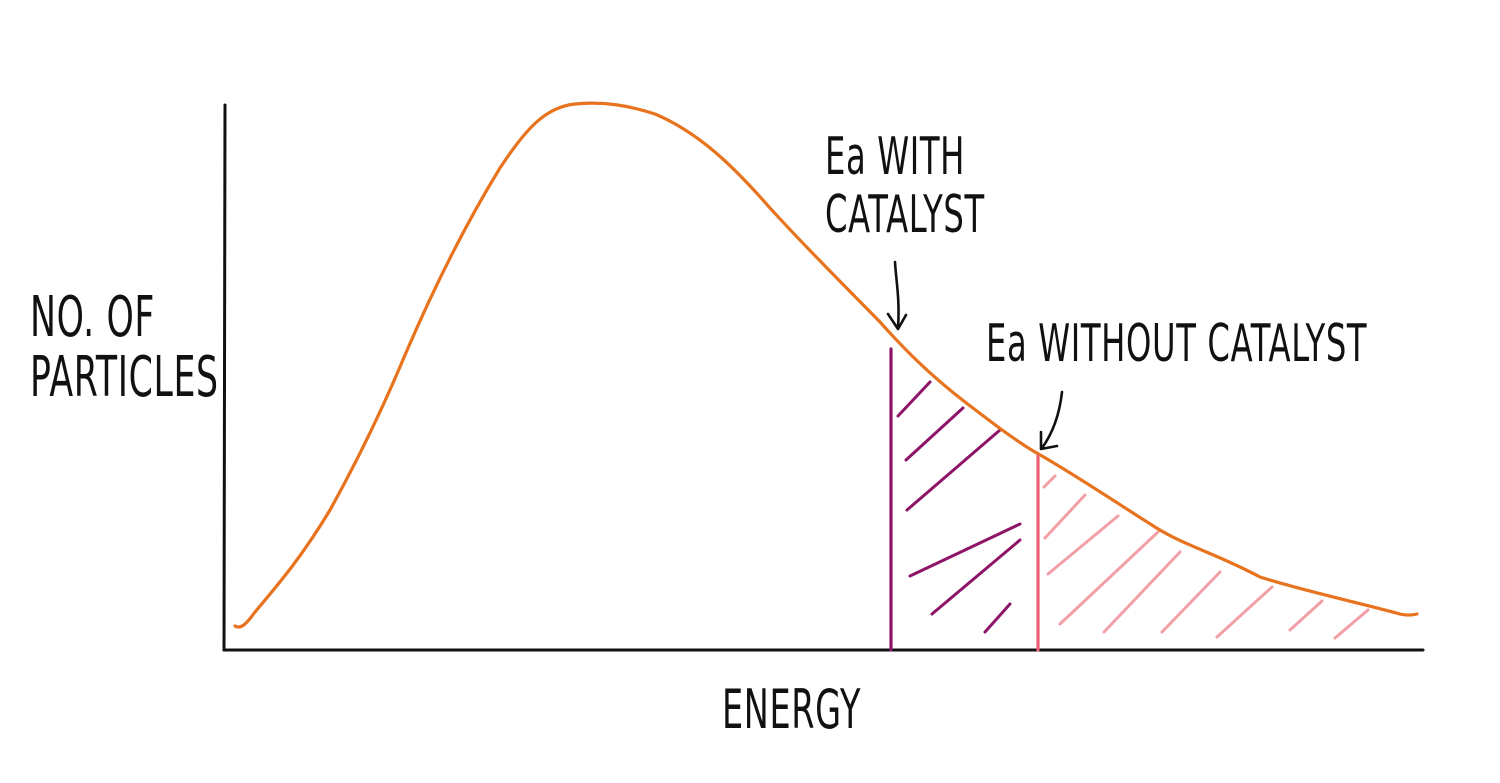 Image resolution: width=1500 pixels, height=783 pixels. I want to click on arrow-without-catalyst, so click(1051, 420).